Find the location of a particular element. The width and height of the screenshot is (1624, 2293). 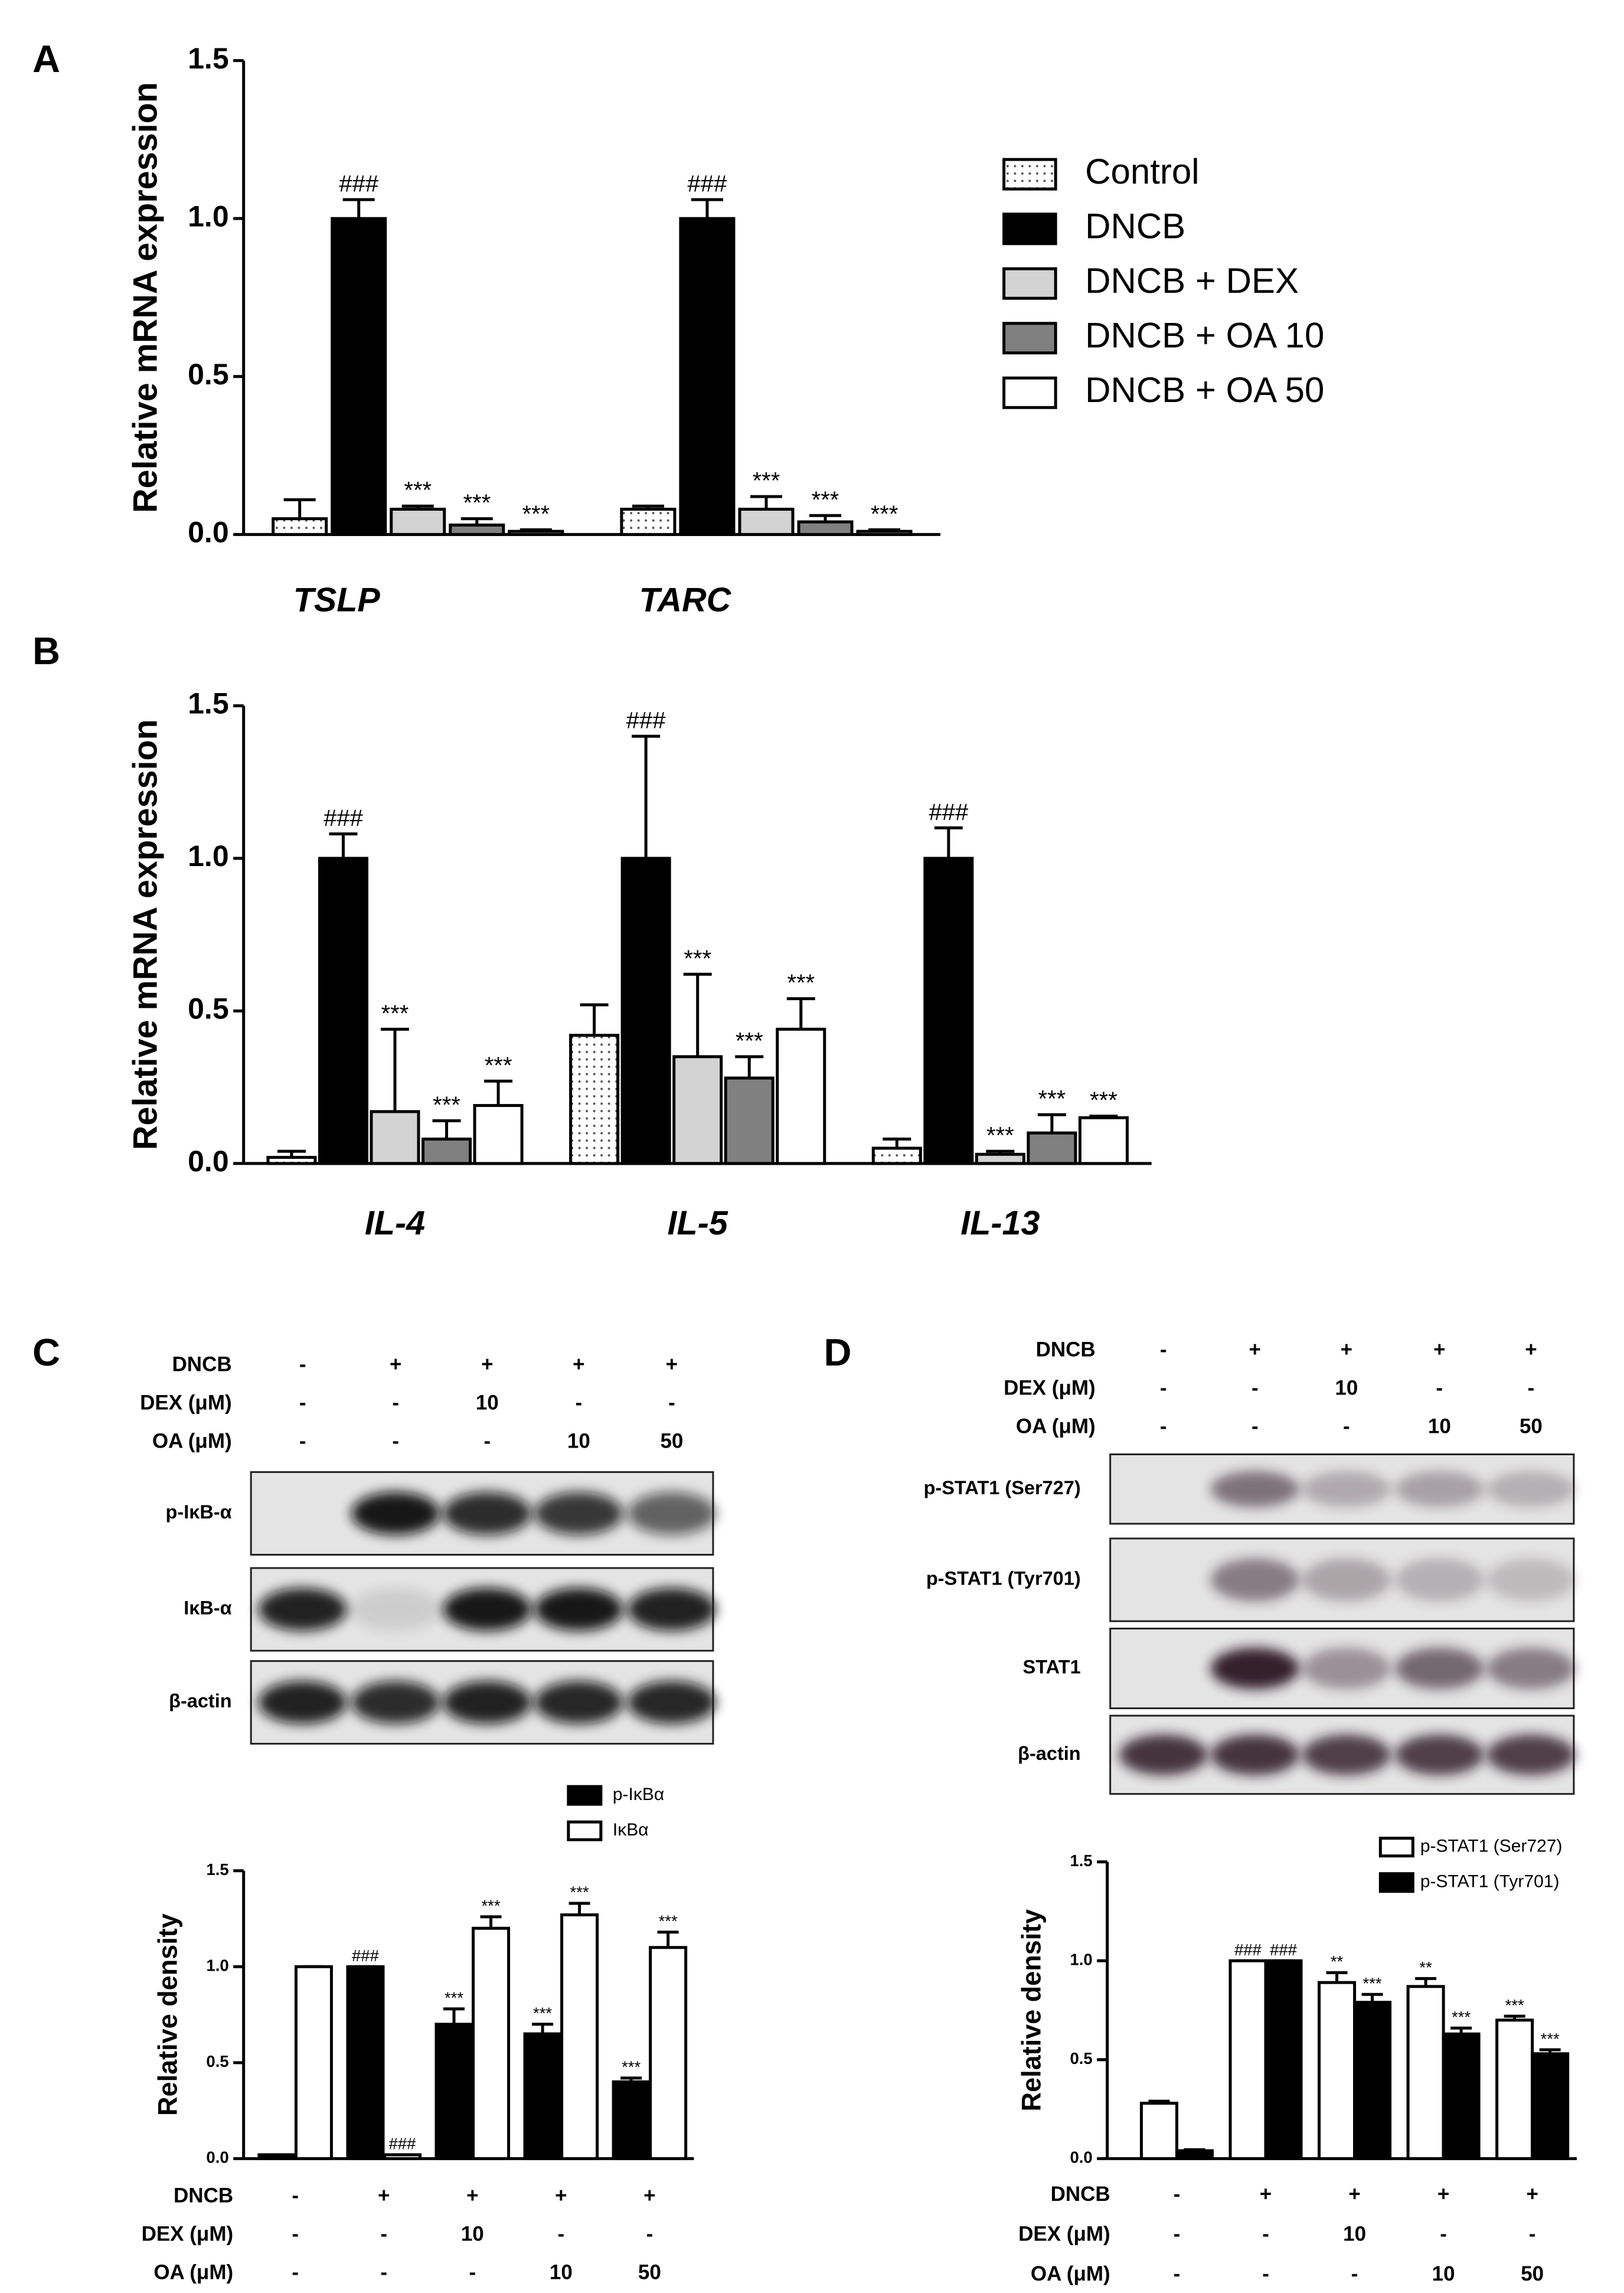

y-tick-label: 1.0 is located at coordinates (208, 216).